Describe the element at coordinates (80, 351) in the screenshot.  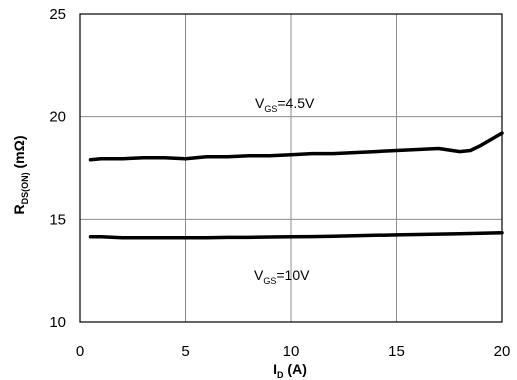
I see `x-tick-label: 0` at that location.